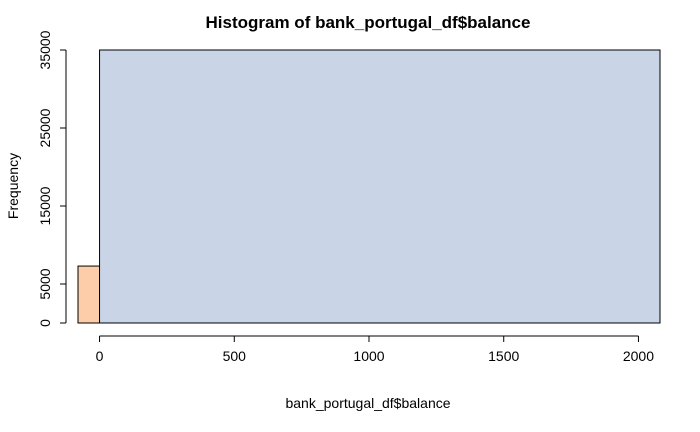 Image resolution: width=700 pixels, height=432 pixels. What do you see at coordinates (235, 356) in the screenshot?
I see `x-tick-label: 500` at bounding box center [235, 356].